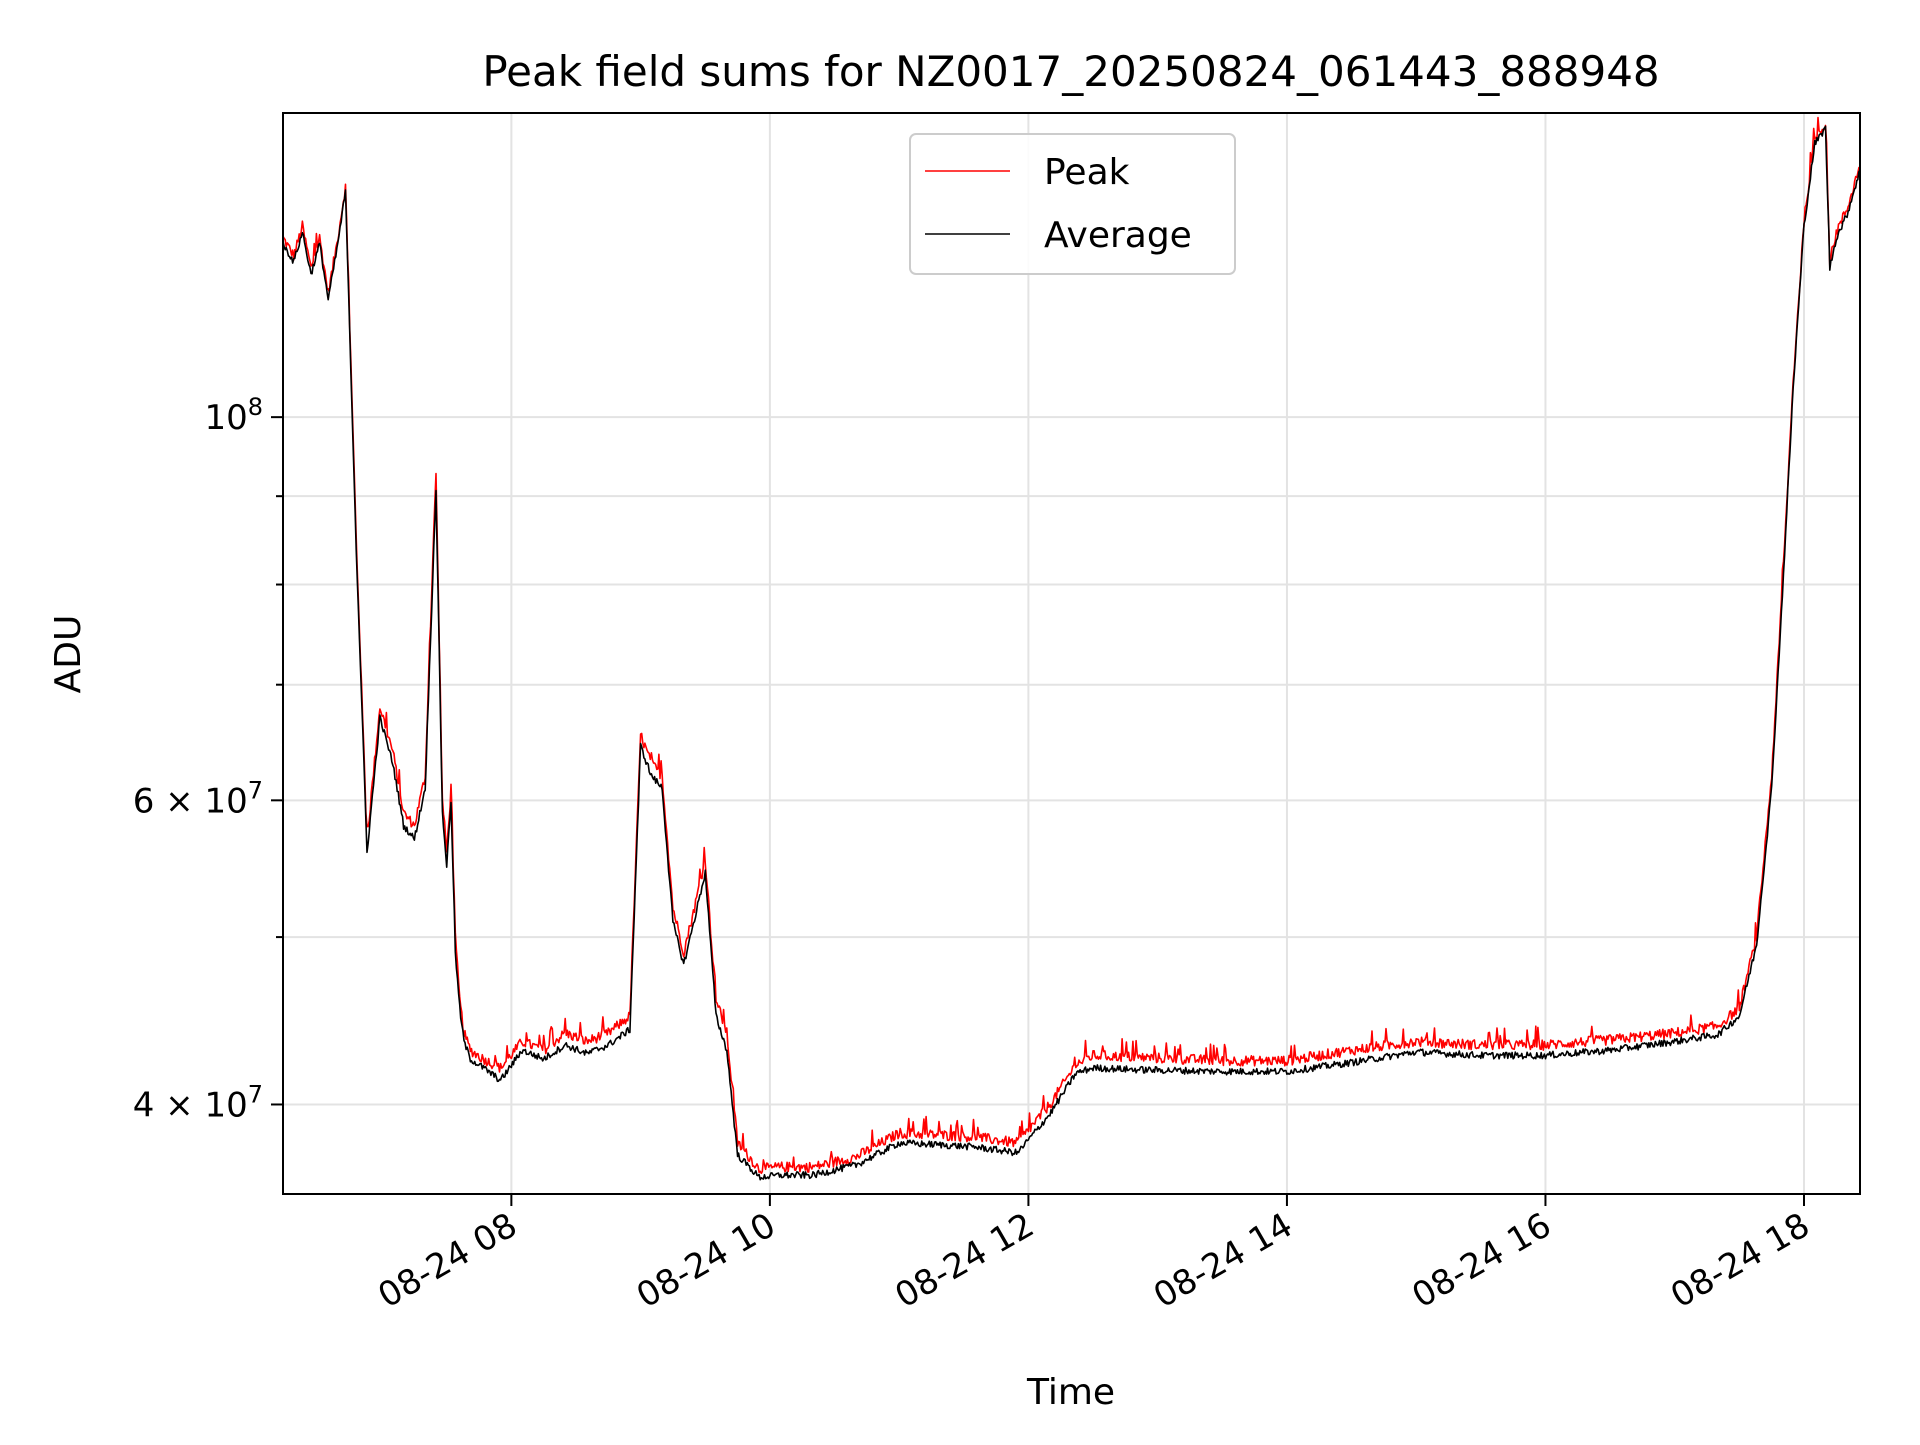 This screenshot has width=1920, height=1445. I want to click on legend-average-label: Average, so click(1118, 235).